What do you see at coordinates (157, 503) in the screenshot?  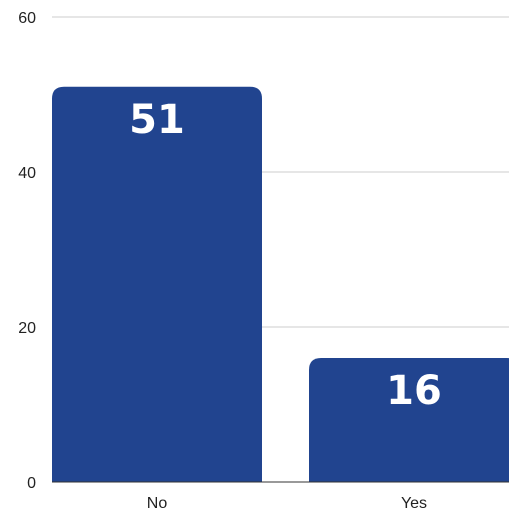 I see `x-tick-label-no: No` at bounding box center [157, 503].